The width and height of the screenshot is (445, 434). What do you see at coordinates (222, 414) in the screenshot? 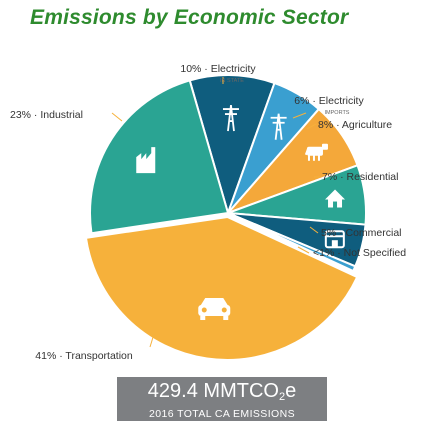
I see `total-caption: 2016 TOTAL CA EMISSIONS` at bounding box center [222, 414].